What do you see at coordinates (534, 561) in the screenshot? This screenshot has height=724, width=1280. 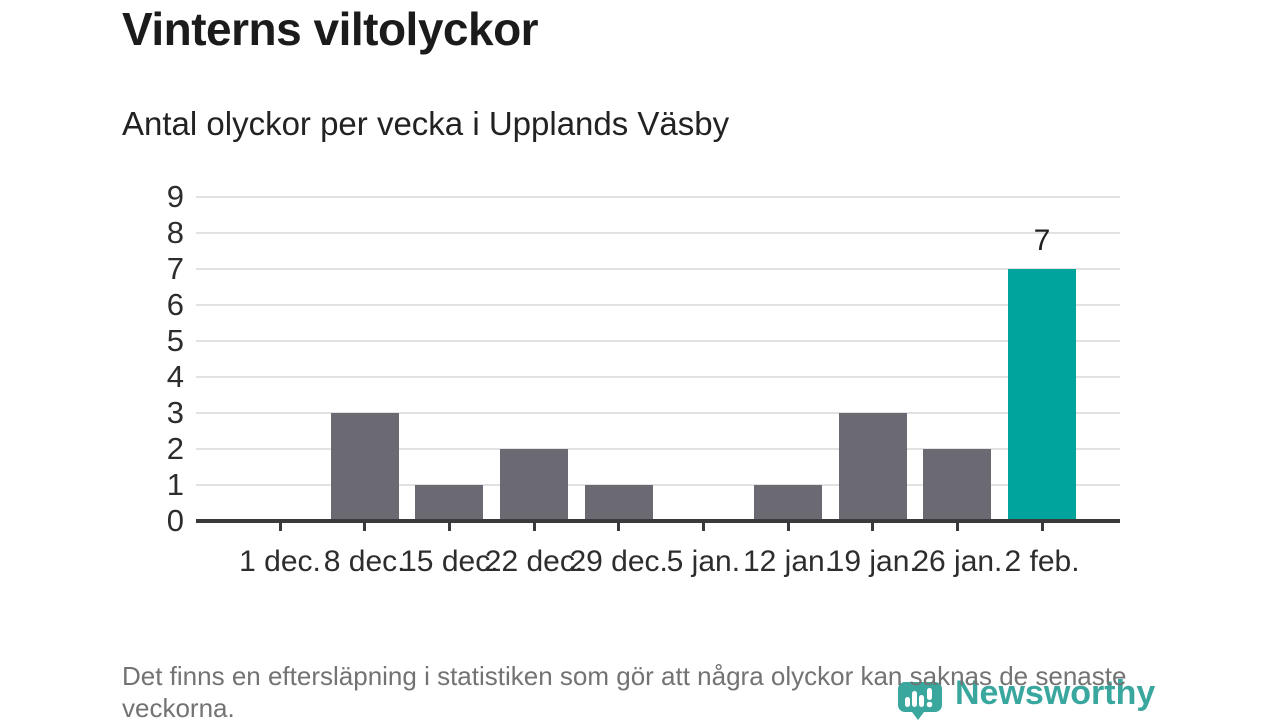 I see `x-tick-label: 22 dec.` at bounding box center [534, 561].